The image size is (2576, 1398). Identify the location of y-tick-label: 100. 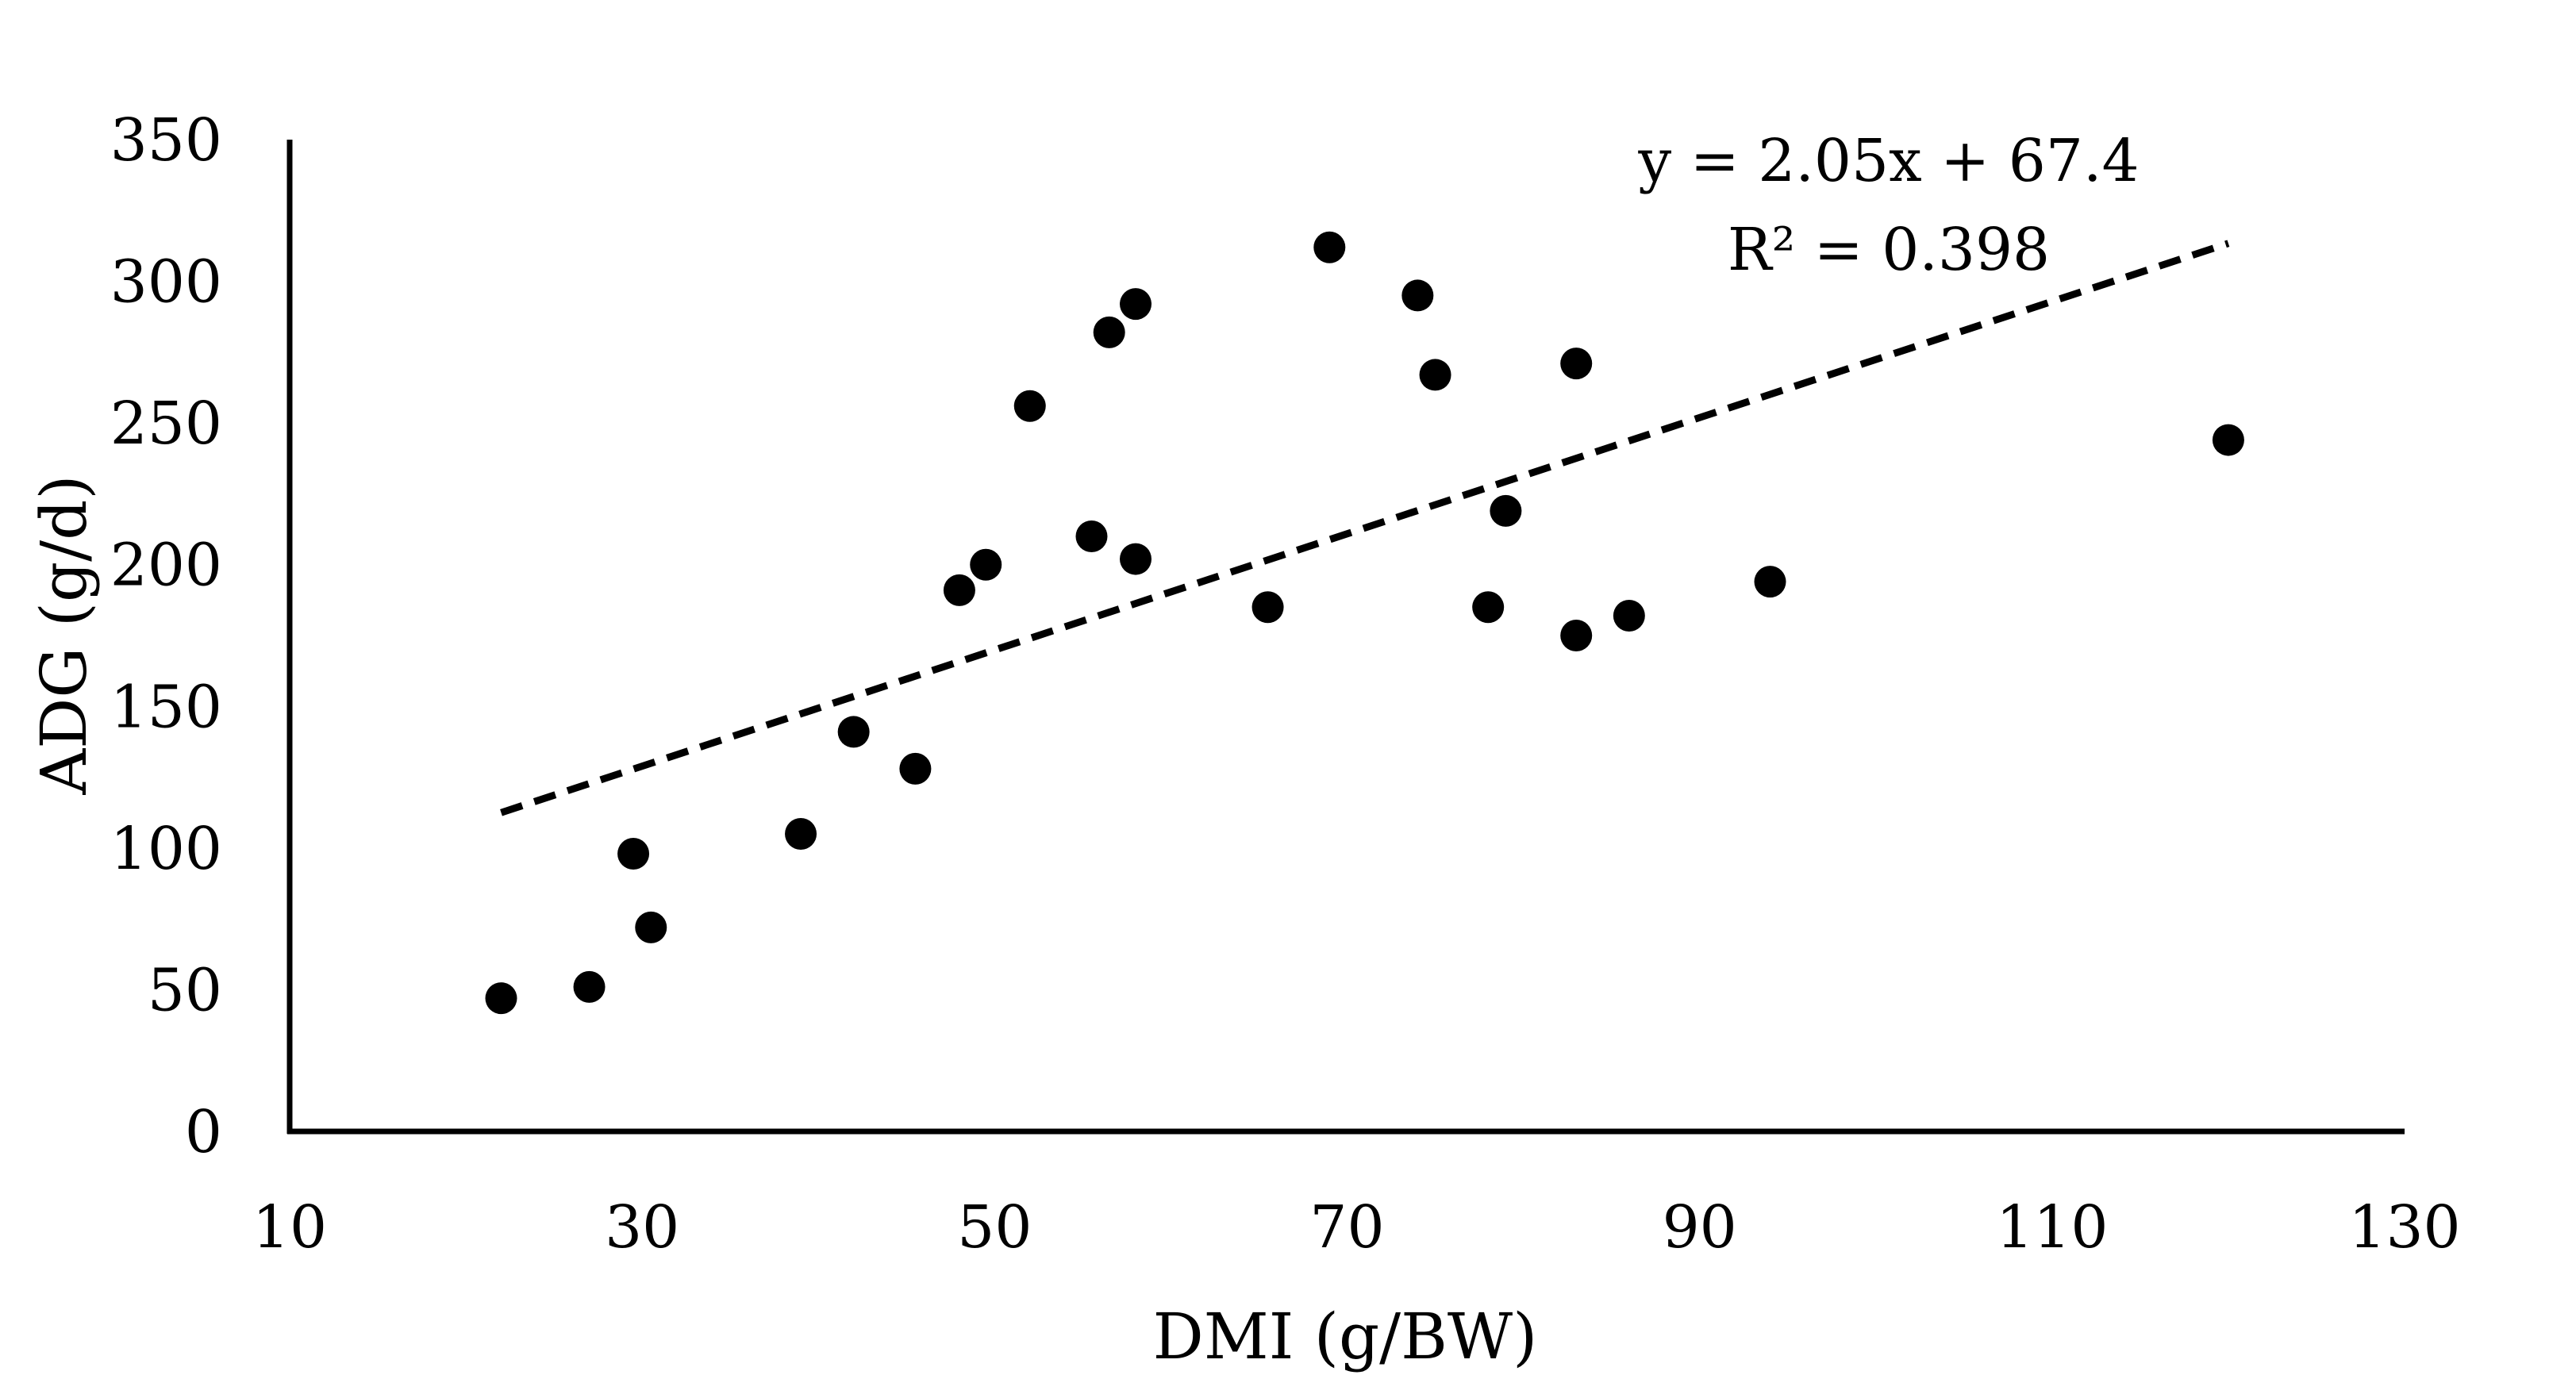
(166, 849).